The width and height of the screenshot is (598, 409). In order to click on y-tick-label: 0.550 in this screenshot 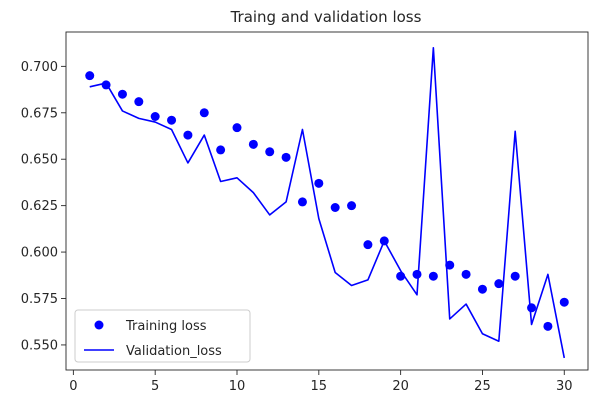, I will do `click(39, 345)`.